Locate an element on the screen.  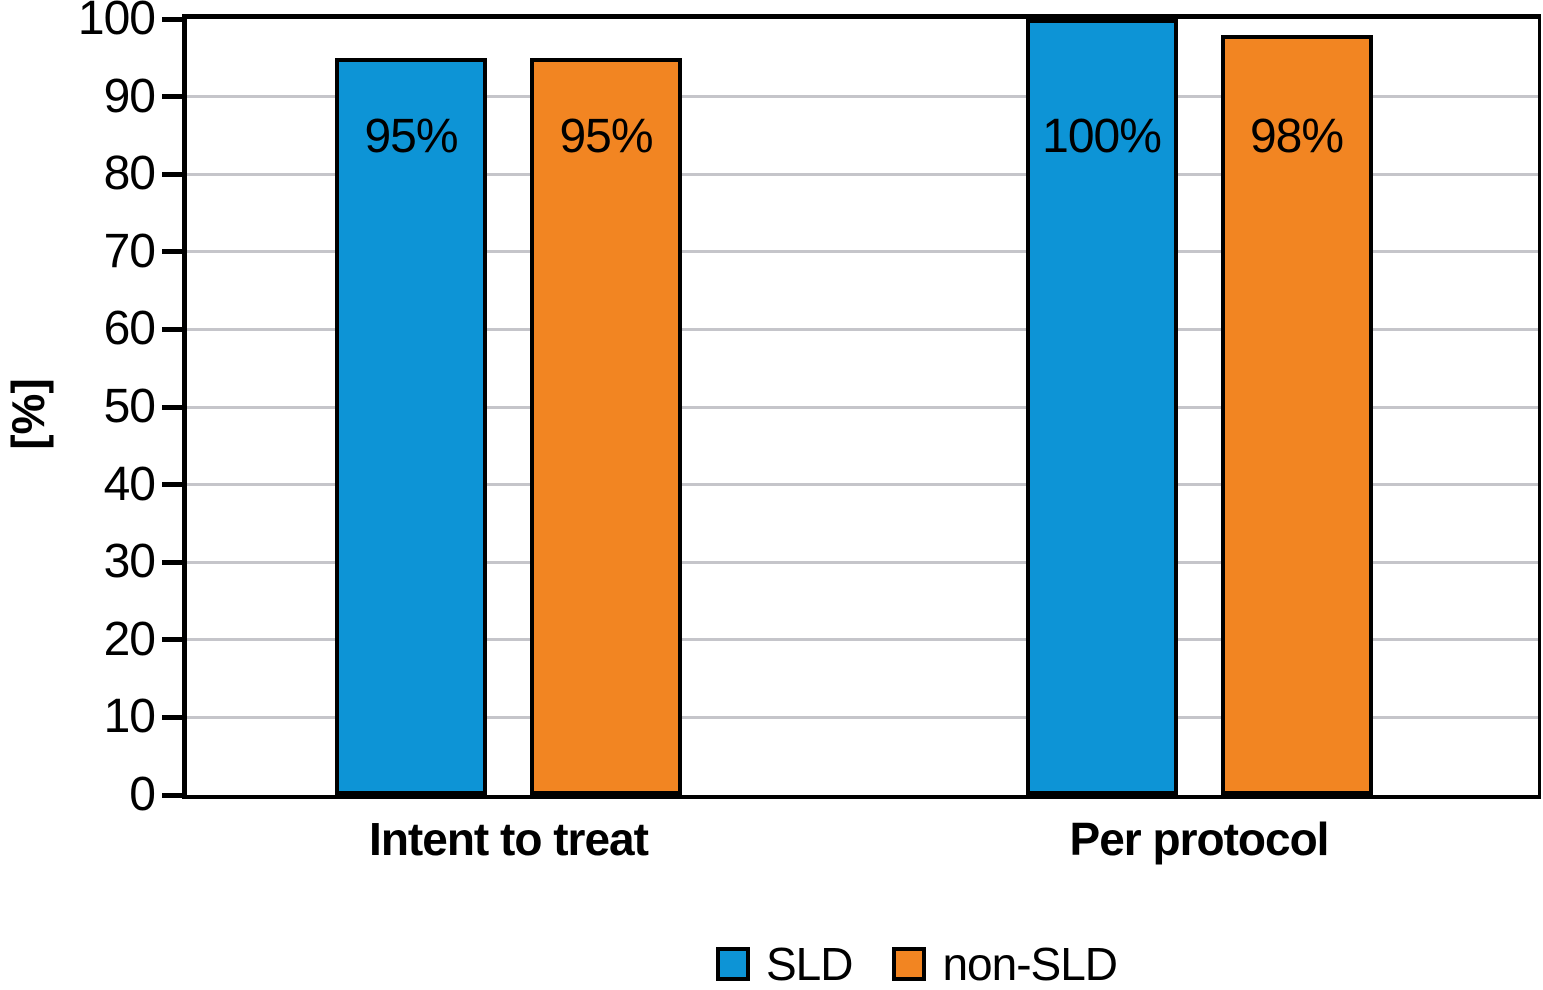
bar-non-sld-intent-to-treat is located at coordinates (606, 426).